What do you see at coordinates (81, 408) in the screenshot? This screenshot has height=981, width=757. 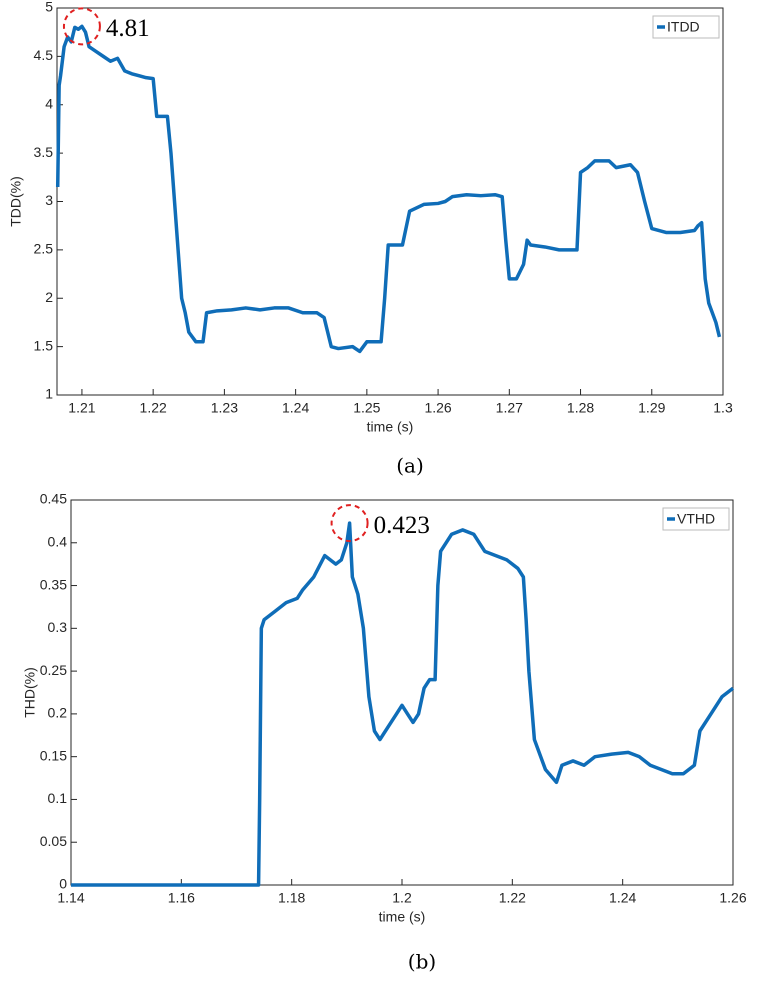 I see `x-tick-label: 1.21` at bounding box center [81, 408].